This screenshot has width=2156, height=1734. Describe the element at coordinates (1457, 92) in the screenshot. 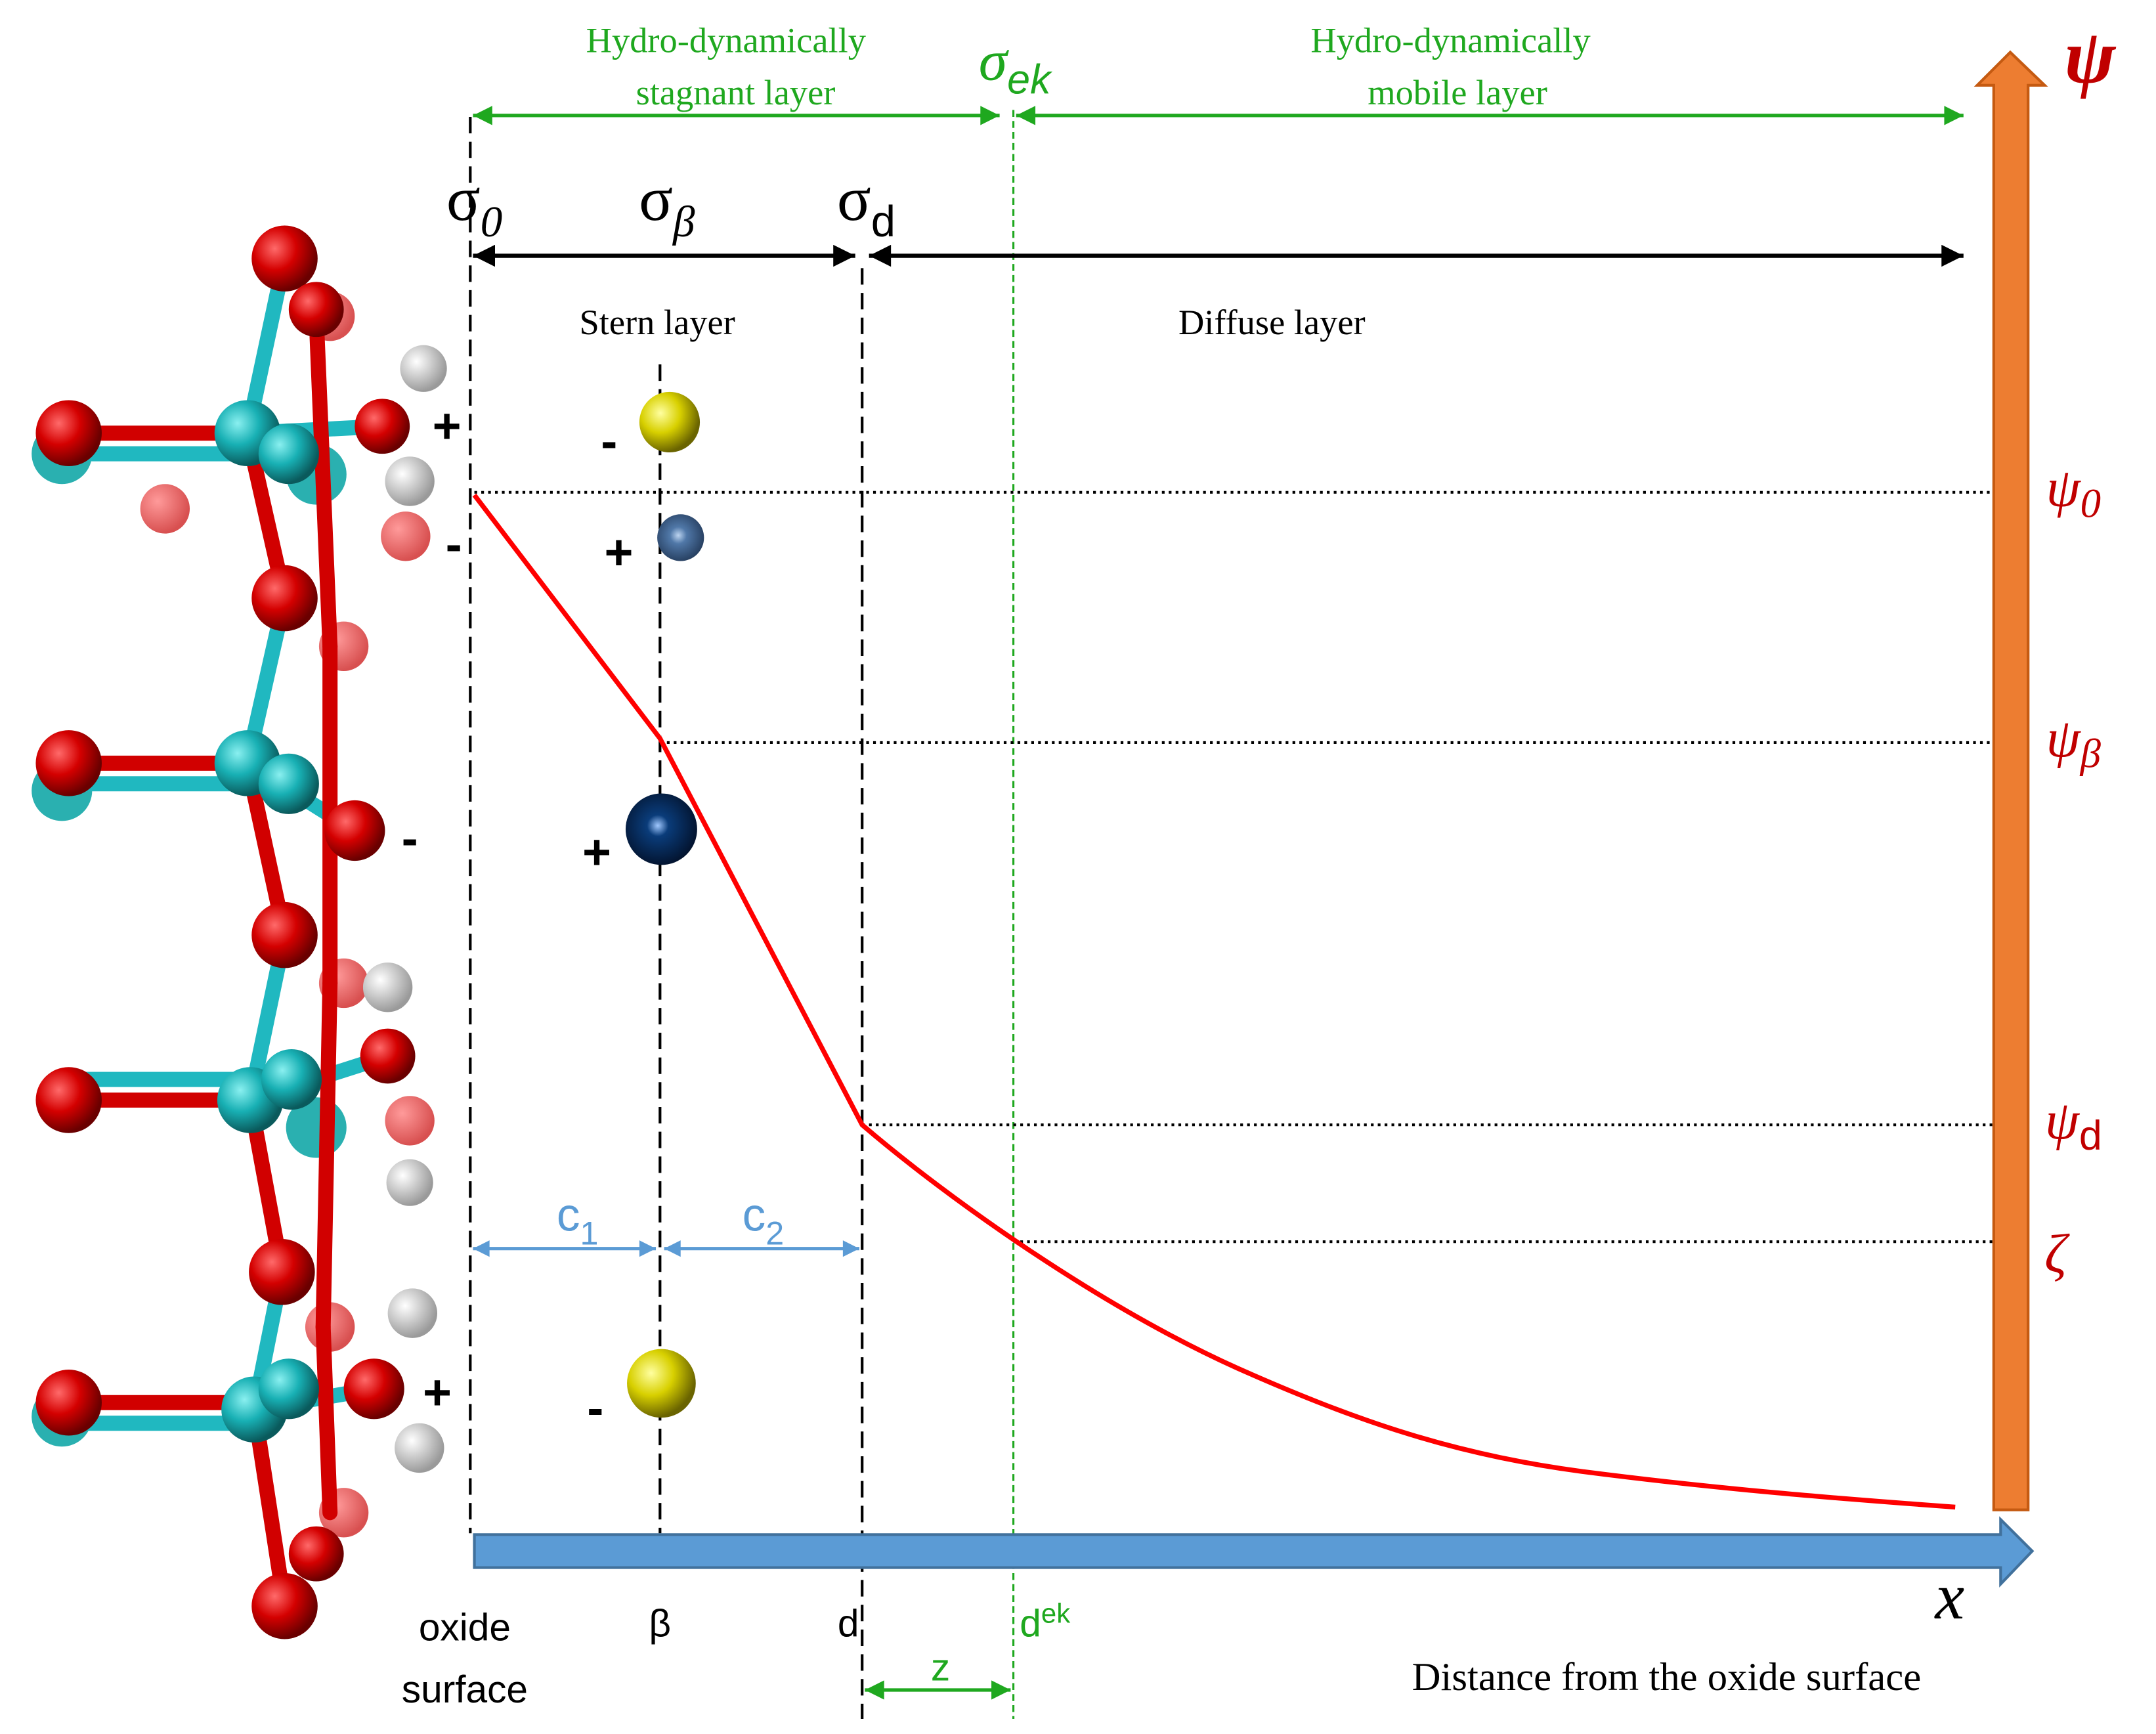

I see `mobile-label: mobile layer` at that location.